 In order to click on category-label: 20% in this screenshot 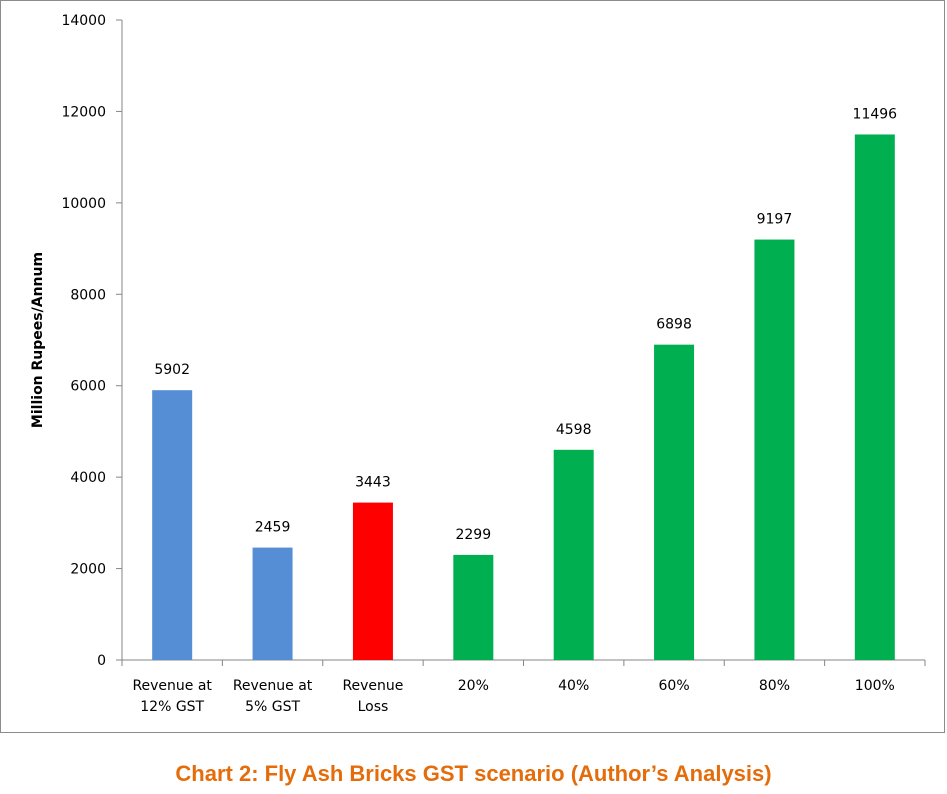, I will do `click(473, 686)`.